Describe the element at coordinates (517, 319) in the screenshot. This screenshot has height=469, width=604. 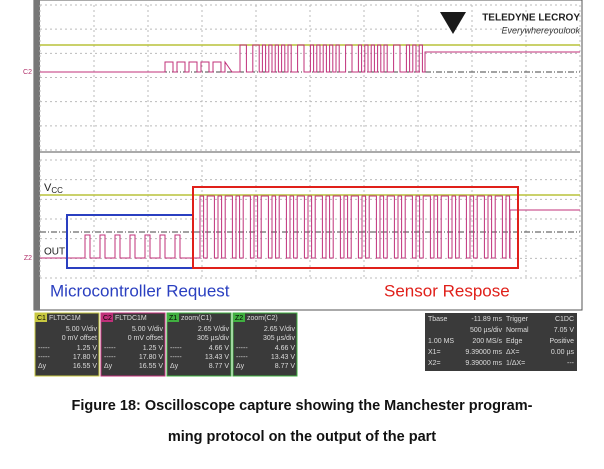
I see `timebase-cell: Trigger` at that location.